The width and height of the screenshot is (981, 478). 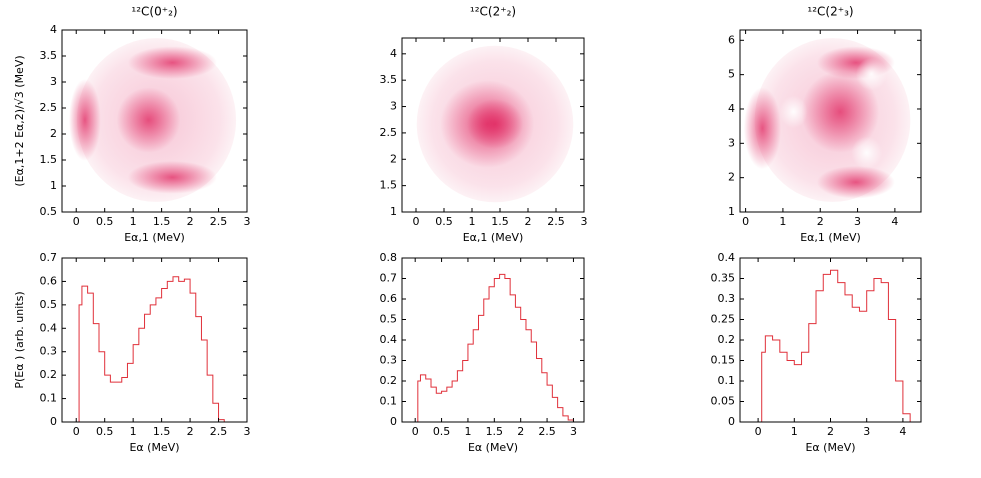 I want to click on y-axis-label: (Eα,1+2 Eα,2)/√3 (MeV), so click(x=19, y=120).